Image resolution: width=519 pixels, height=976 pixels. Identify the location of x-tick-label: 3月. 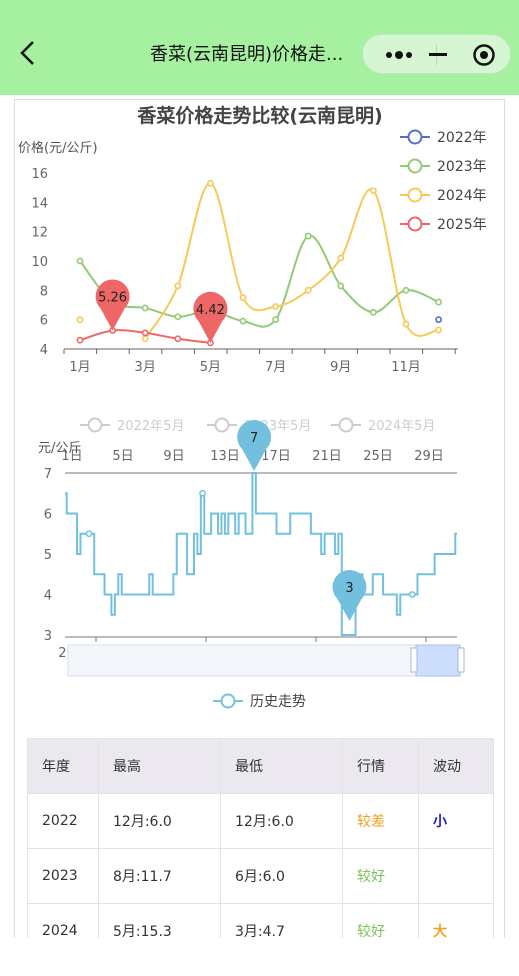
(145, 367).